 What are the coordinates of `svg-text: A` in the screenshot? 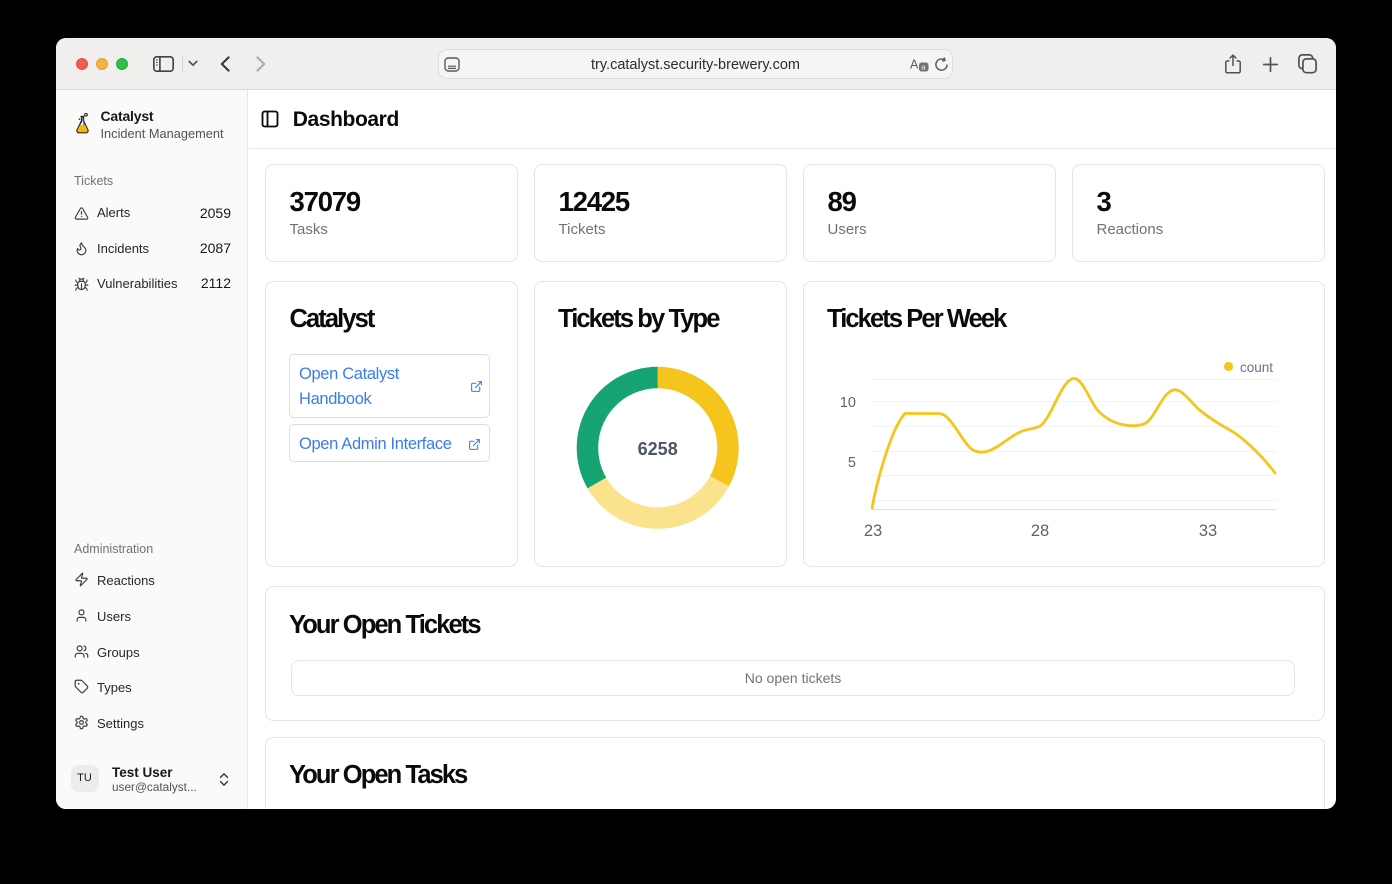 It's located at (914, 64).